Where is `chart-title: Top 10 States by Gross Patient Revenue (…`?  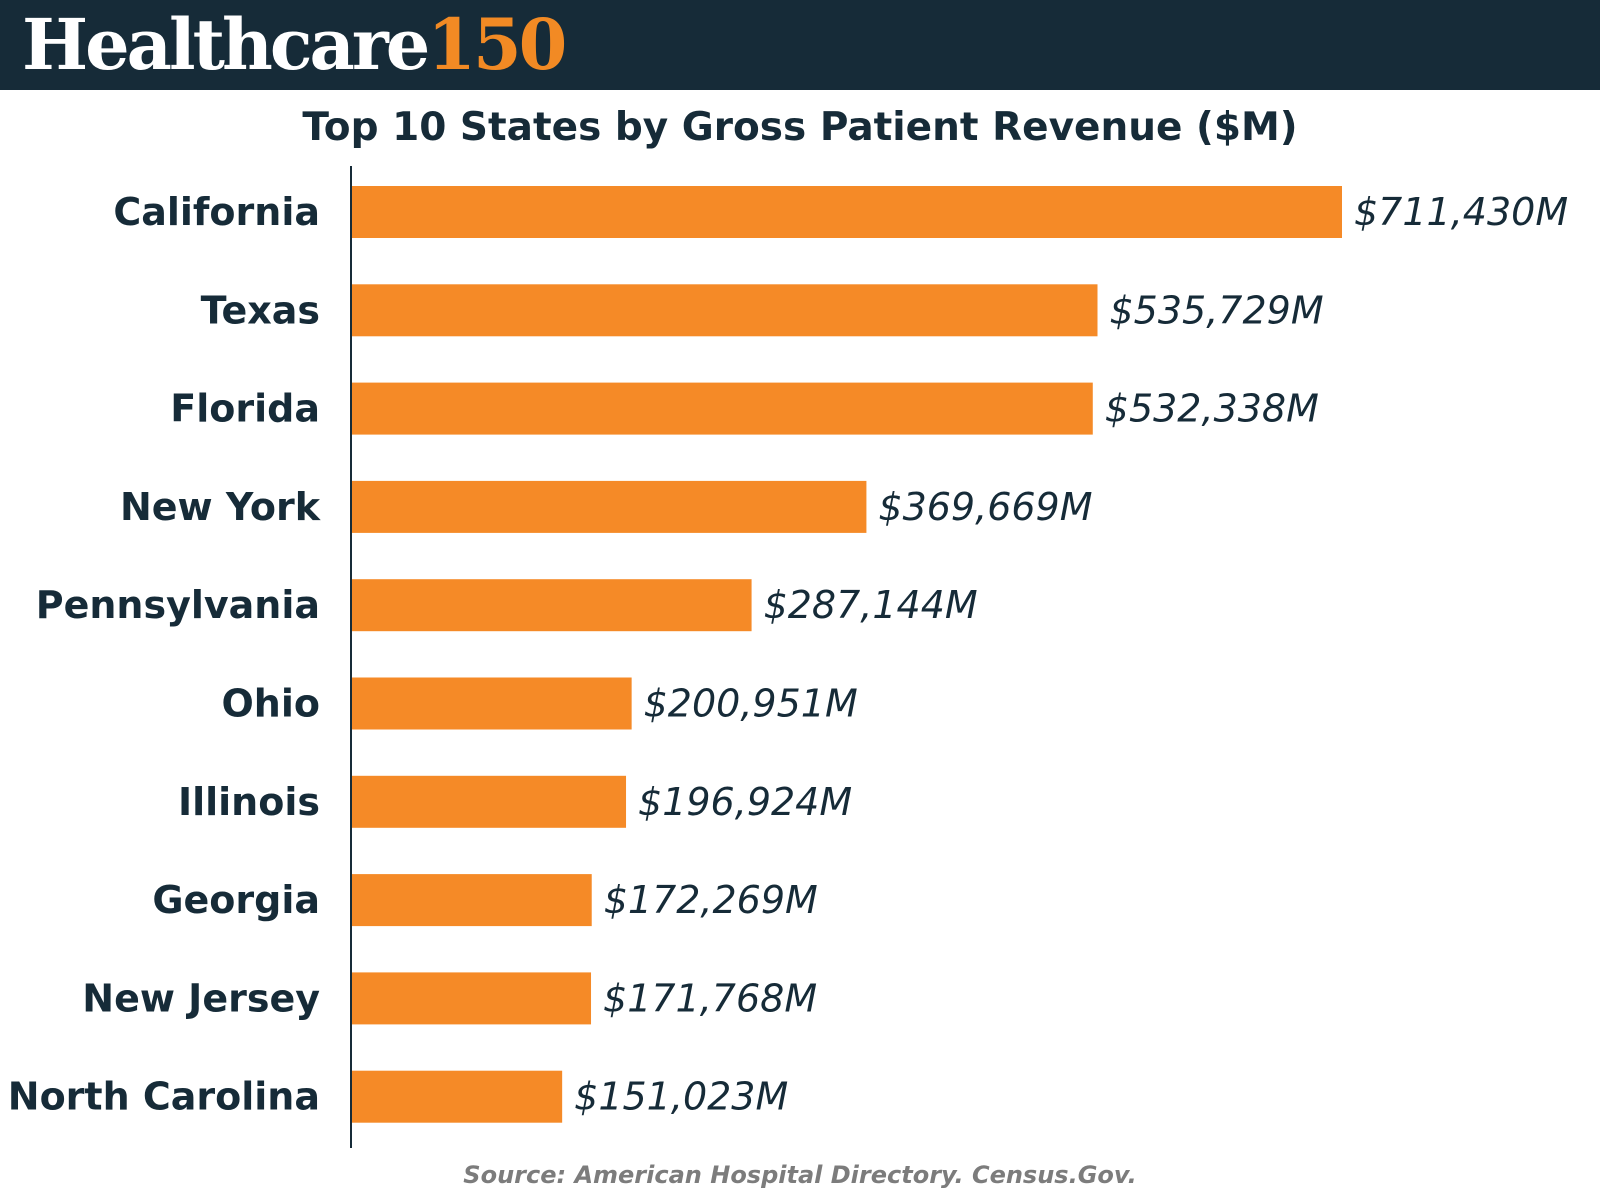 chart-title: Top 10 States by Gross Patient Revenue (… is located at coordinates (800, 127).